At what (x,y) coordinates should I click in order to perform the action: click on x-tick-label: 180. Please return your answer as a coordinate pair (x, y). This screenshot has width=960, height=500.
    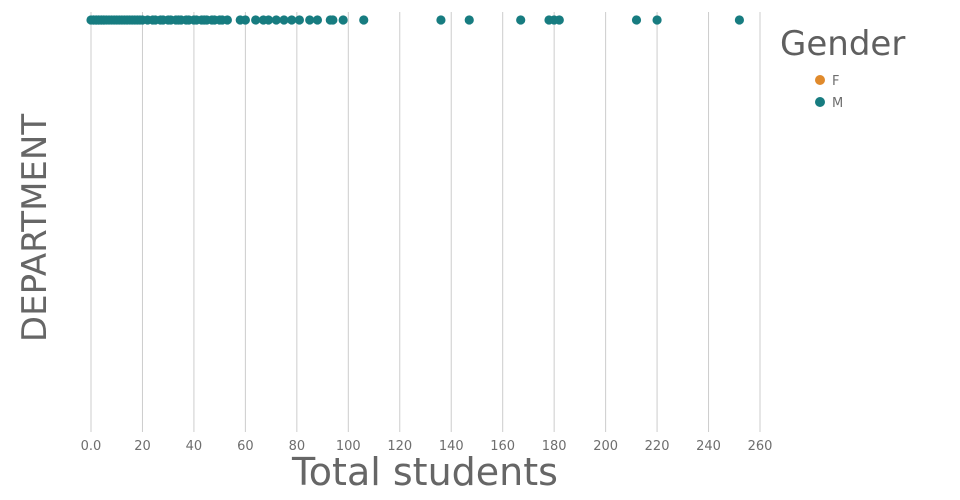
    Looking at the image, I should click on (554, 446).